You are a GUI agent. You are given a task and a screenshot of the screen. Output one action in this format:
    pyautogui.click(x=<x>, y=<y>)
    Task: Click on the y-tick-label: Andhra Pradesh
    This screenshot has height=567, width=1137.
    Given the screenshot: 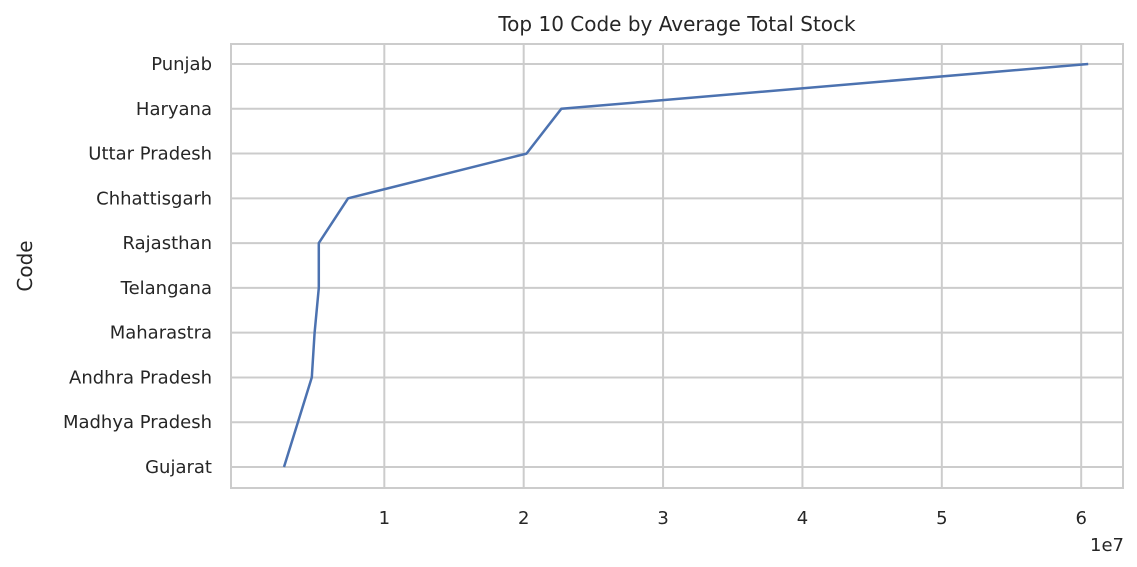 What is the action you would take?
    pyautogui.click(x=140, y=377)
    